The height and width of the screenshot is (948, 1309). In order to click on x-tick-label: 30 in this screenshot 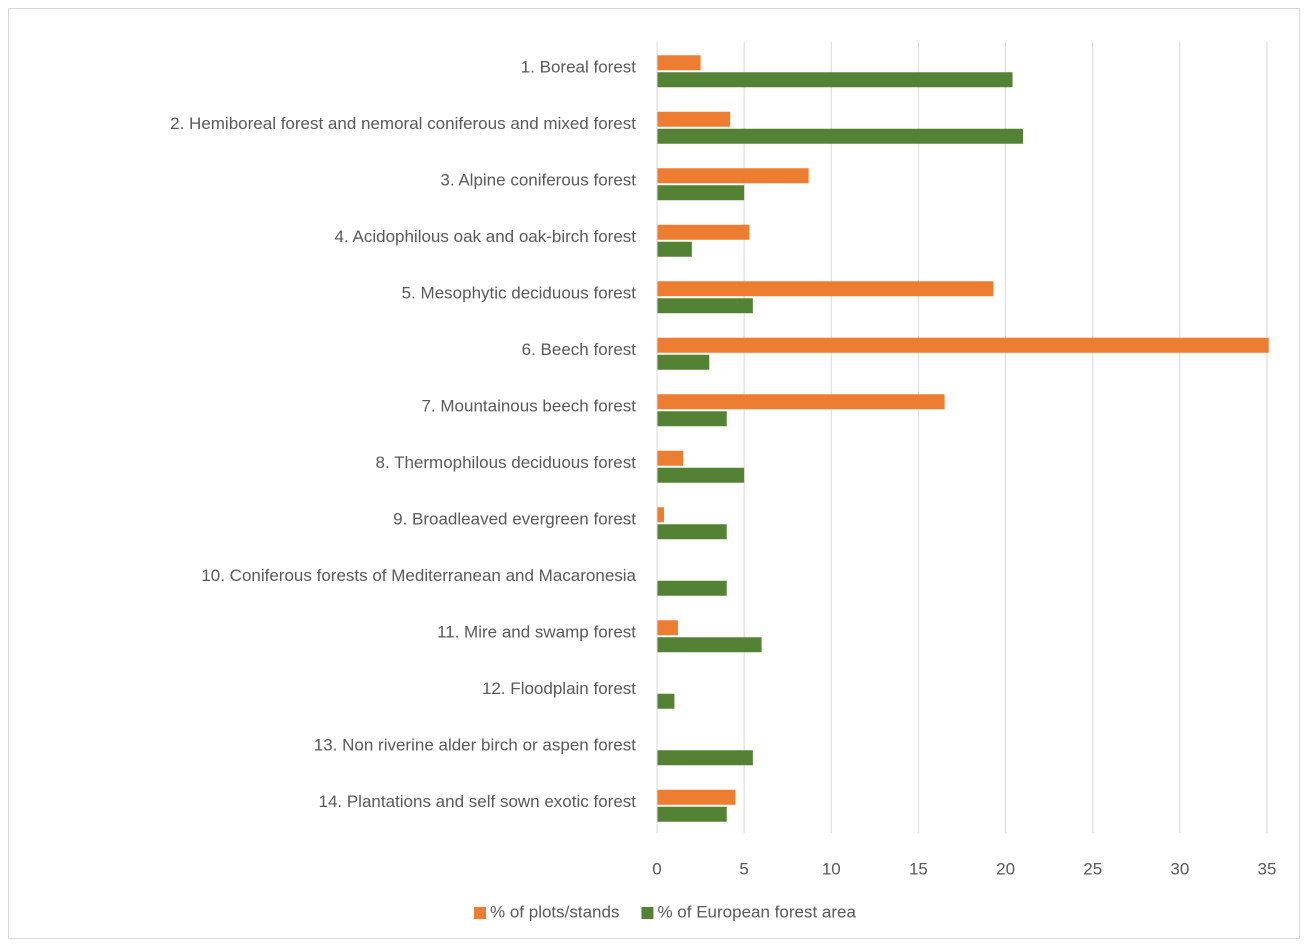, I will do `click(1179, 868)`.